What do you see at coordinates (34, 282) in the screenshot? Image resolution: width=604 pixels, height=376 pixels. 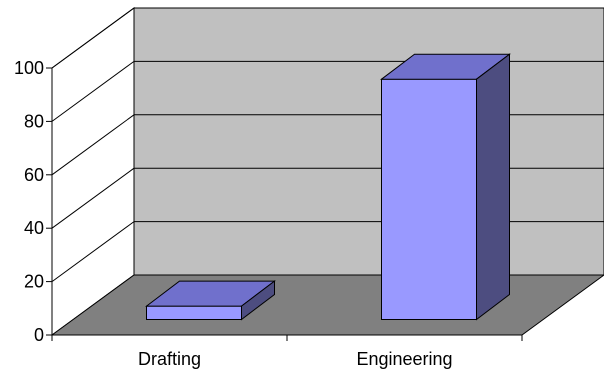 I see `y-tick-label: 20` at bounding box center [34, 282].